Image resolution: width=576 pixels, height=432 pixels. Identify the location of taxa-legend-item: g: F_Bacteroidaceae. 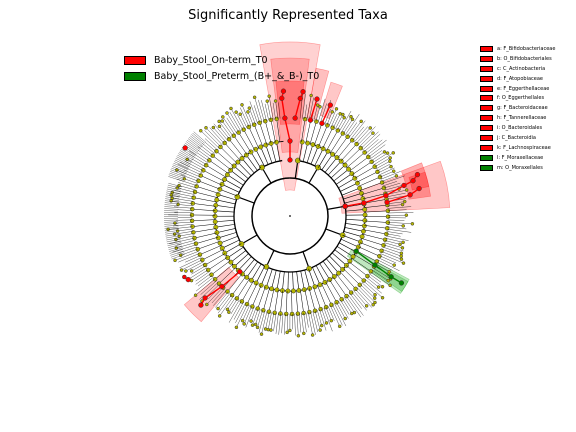
(517, 108).